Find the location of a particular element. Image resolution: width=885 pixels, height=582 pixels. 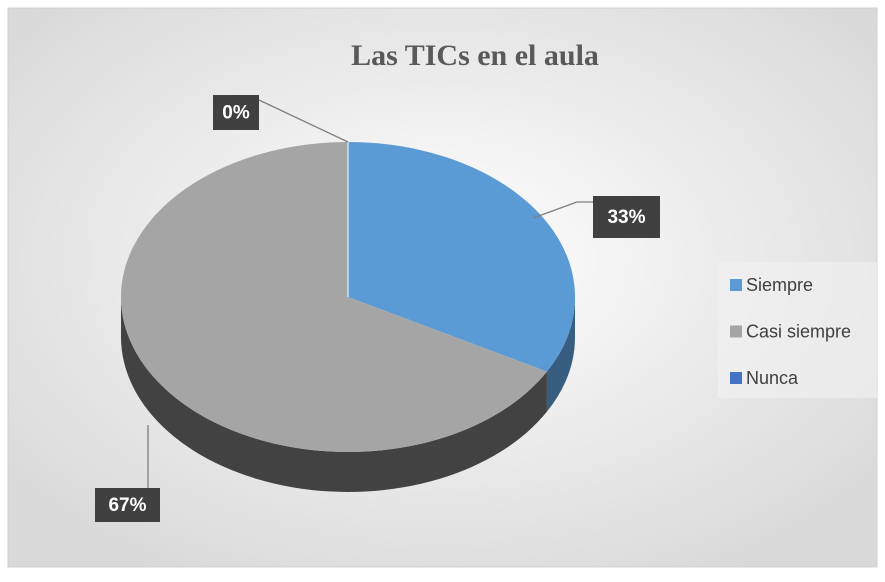

data-label: 67% is located at coordinates (127, 505).